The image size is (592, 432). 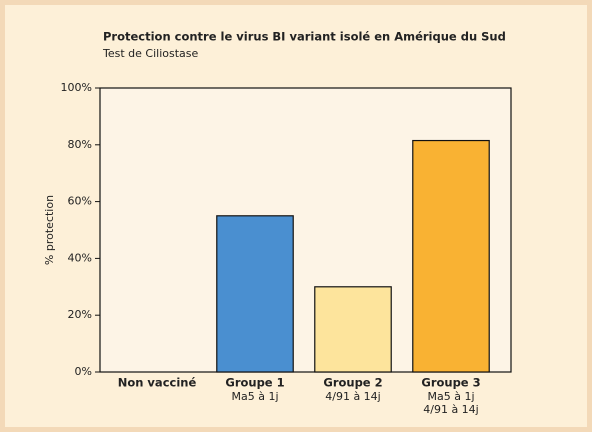 What do you see at coordinates (76, 87) in the screenshot?
I see `y-tick-label: 100%` at bounding box center [76, 87].